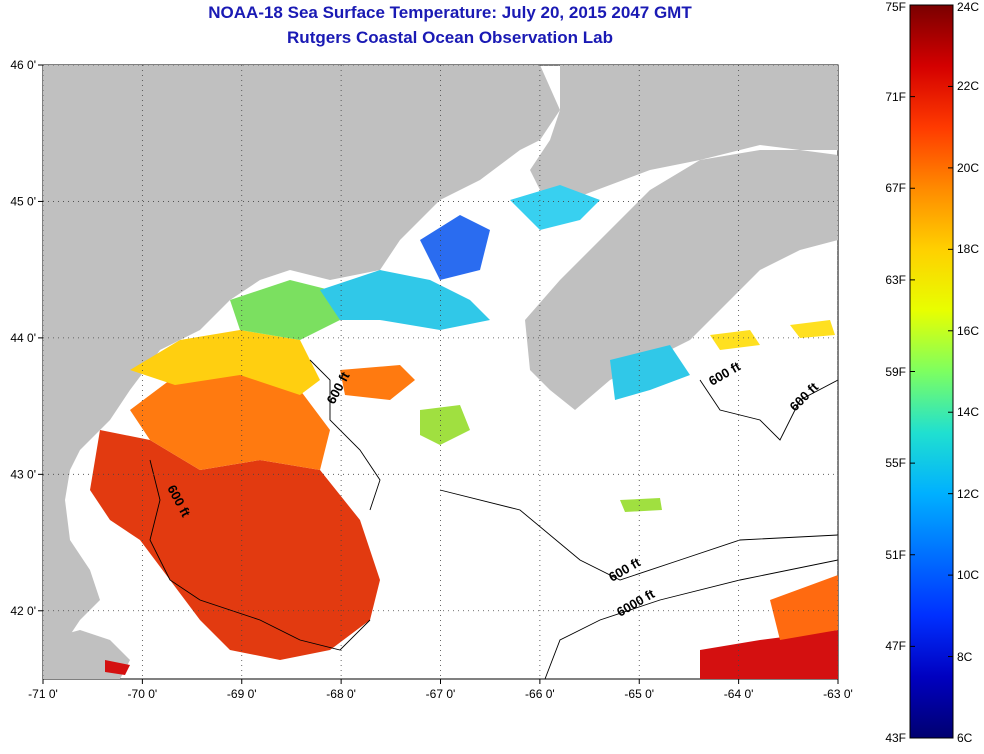 This screenshot has width=984, height=754. What do you see at coordinates (895, 371) in the screenshot?
I see `colorbar-fahrenheit-label: 59F` at bounding box center [895, 371].